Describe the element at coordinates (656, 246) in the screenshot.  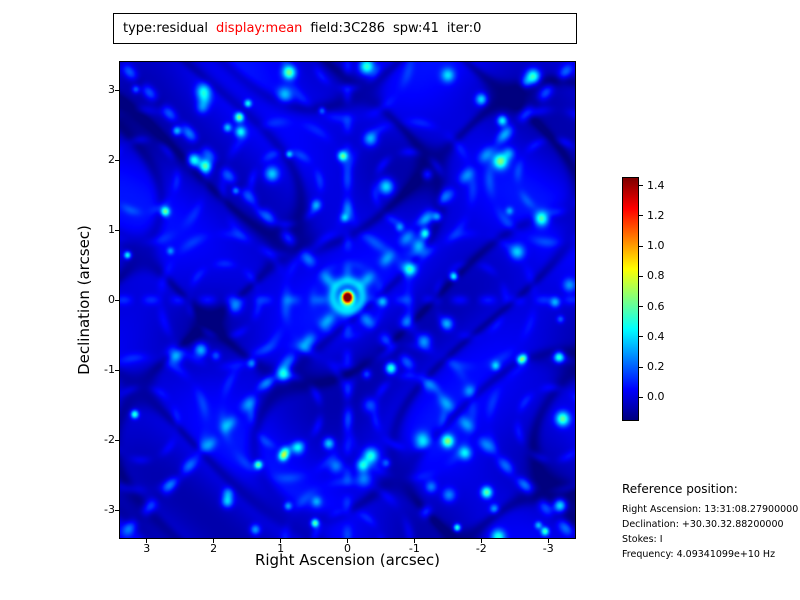
I see `colorbar-tick-label: 1.0` at that location.